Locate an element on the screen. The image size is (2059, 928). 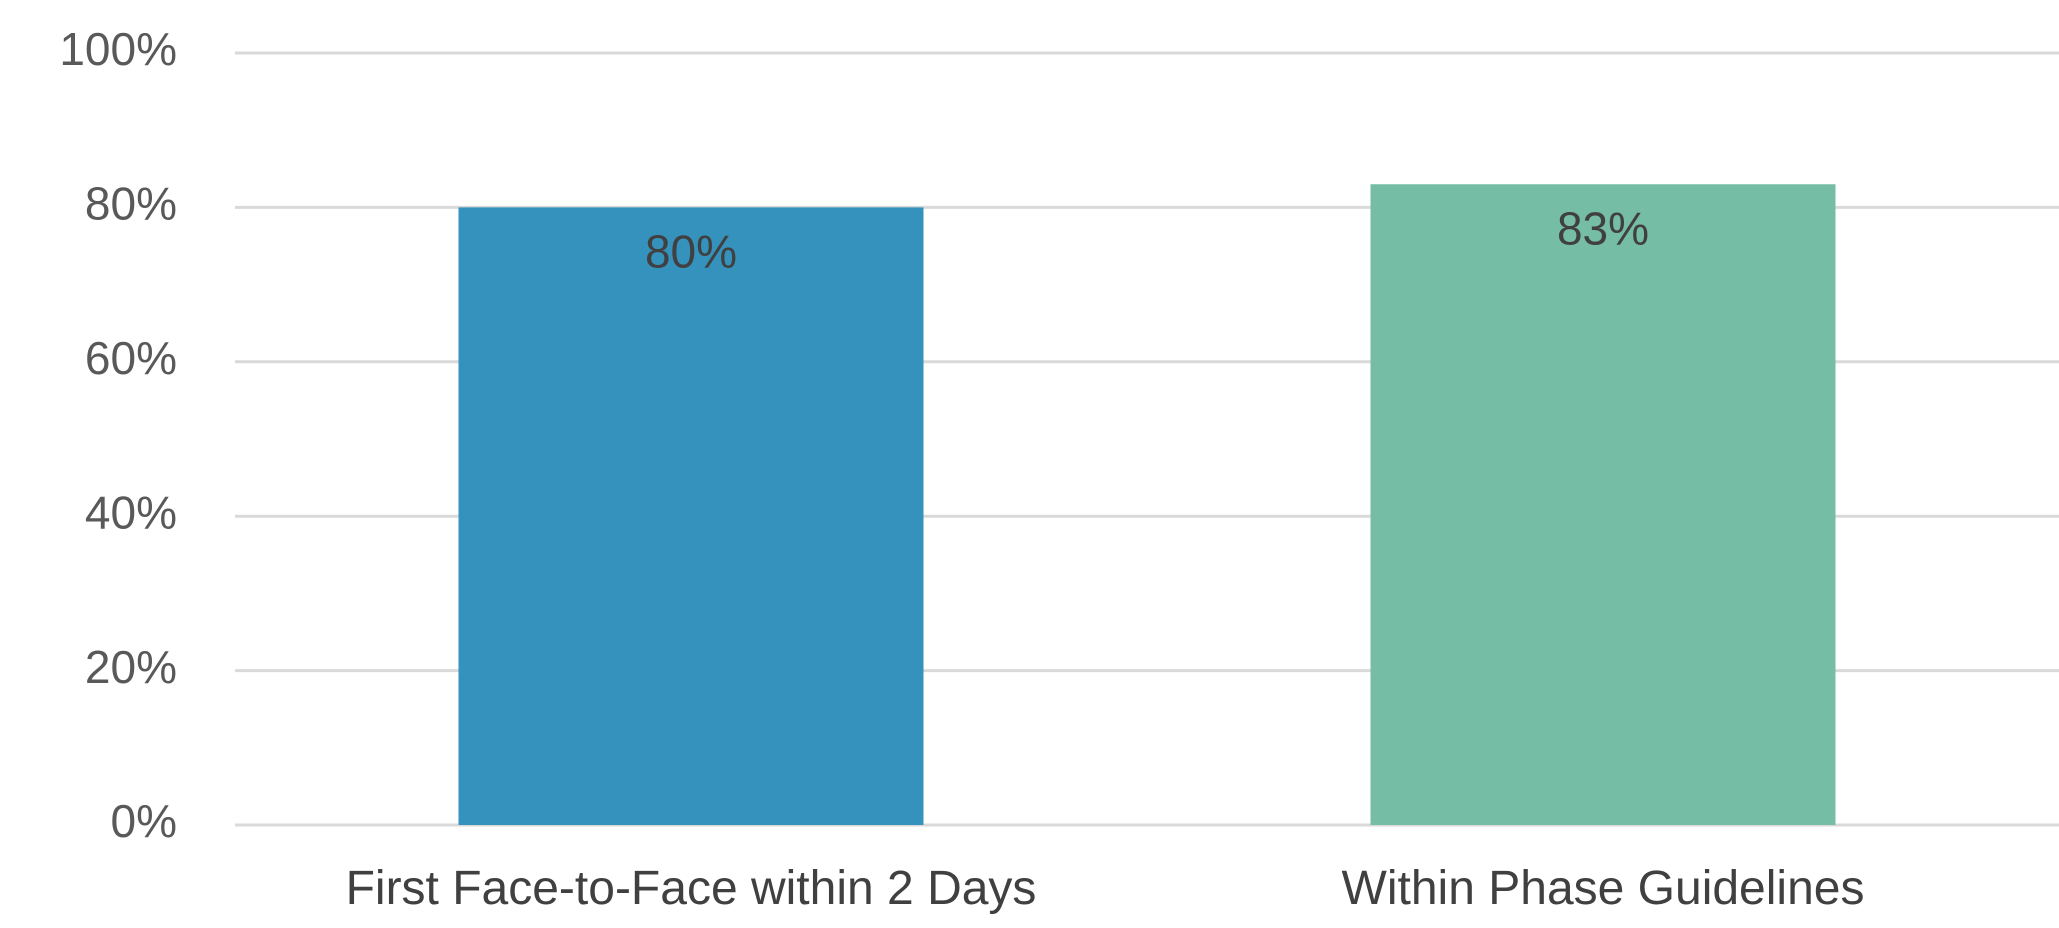
y-tick-label: 60% is located at coordinates (131, 358).